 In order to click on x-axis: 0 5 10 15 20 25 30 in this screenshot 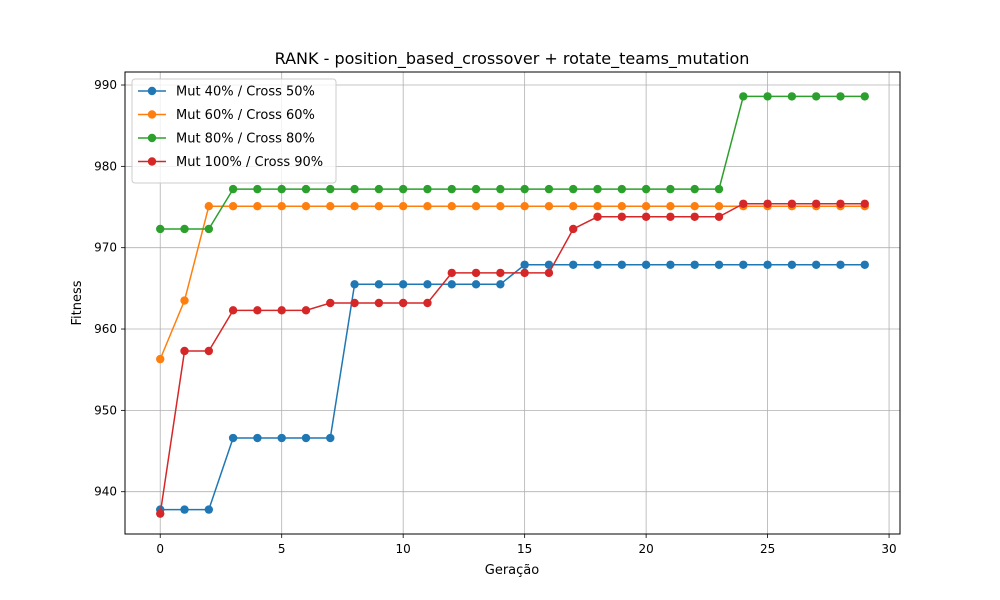, I will do `click(526, 545)`.